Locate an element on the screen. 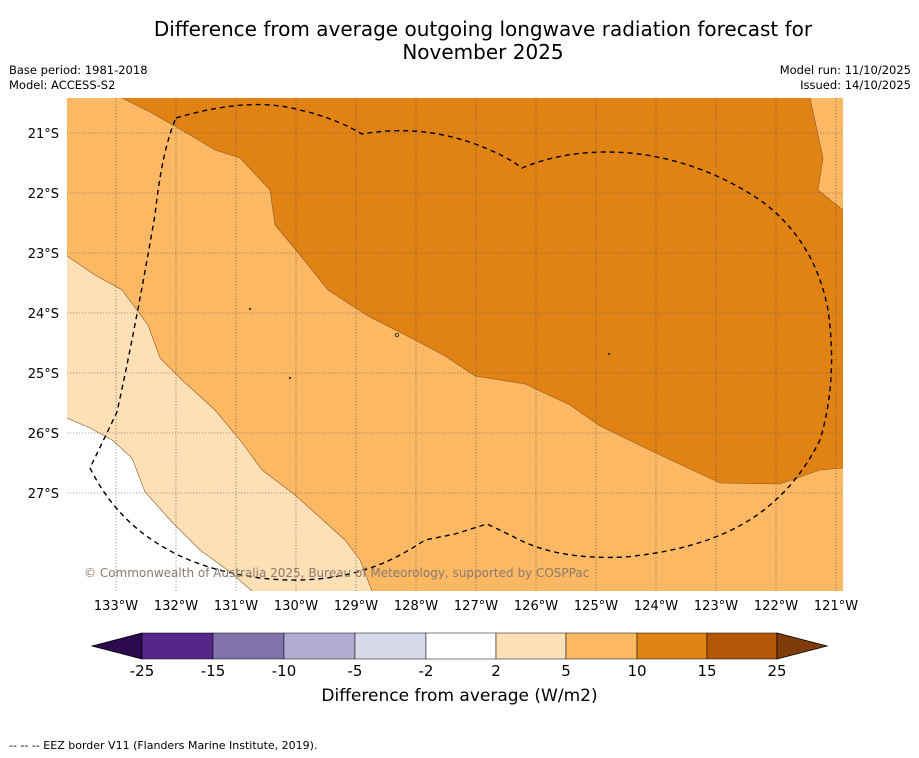 The height and width of the screenshot is (758, 919). lon-label: 127°W is located at coordinates (476, 606).